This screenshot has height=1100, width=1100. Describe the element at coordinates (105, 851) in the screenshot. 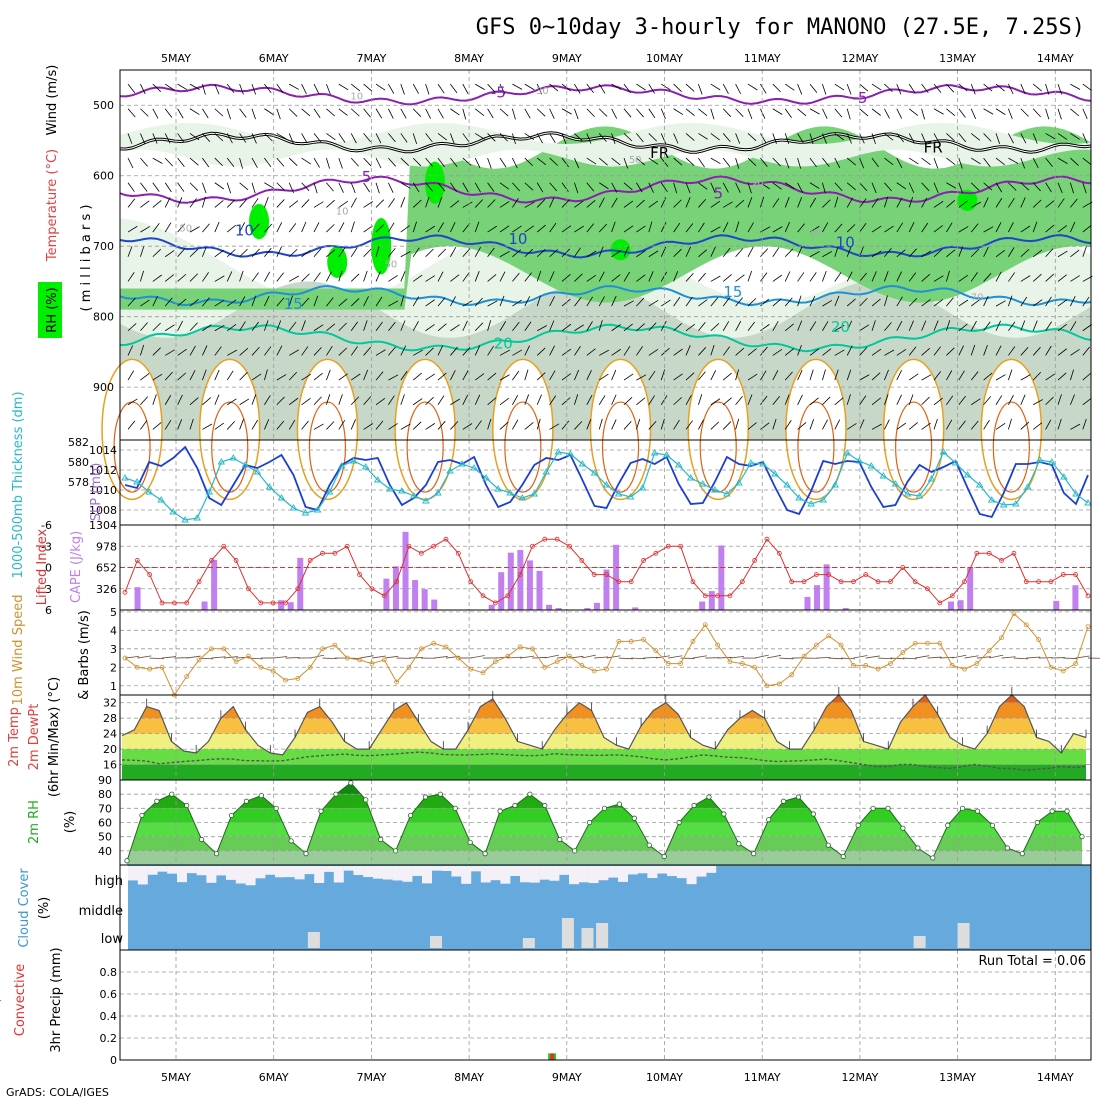

I see `rh-tick-label: 40` at that location.